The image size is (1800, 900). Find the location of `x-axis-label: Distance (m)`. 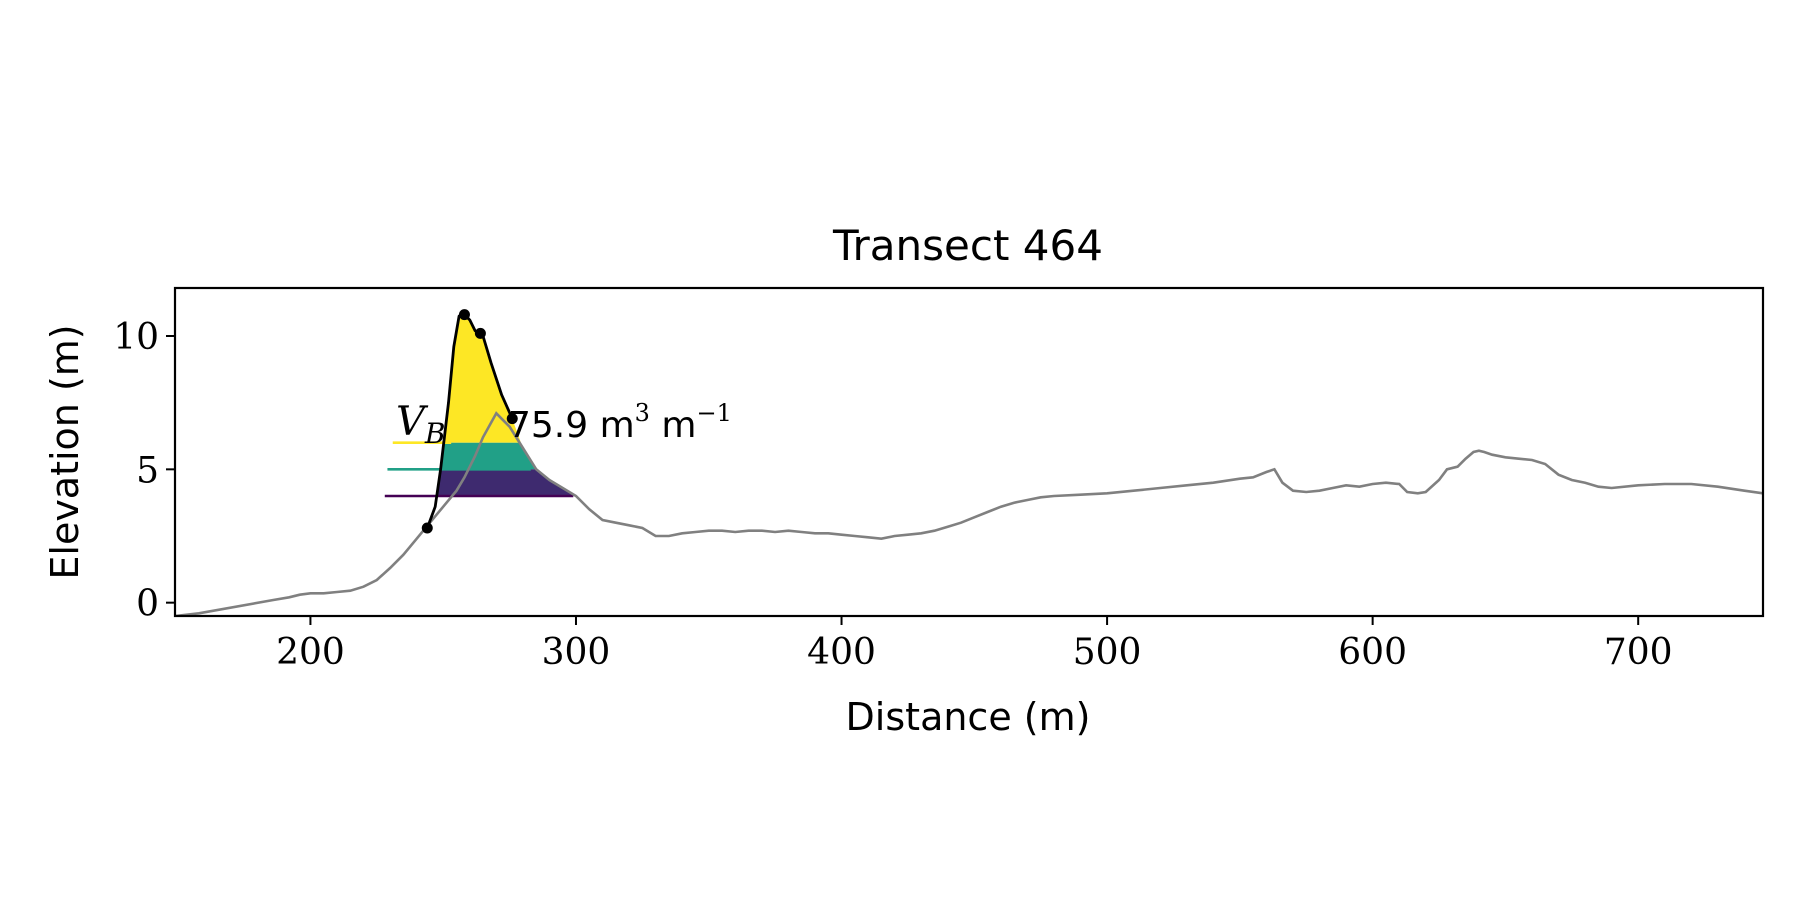

x-axis-label: Distance (m) is located at coordinates (968, 717).